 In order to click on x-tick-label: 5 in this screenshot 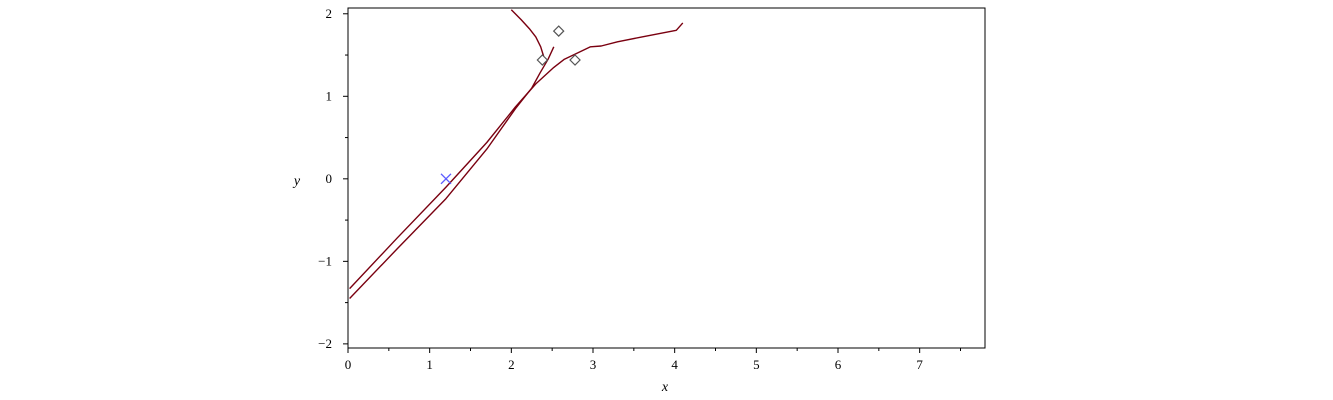, I will do `click(756, 364)`.